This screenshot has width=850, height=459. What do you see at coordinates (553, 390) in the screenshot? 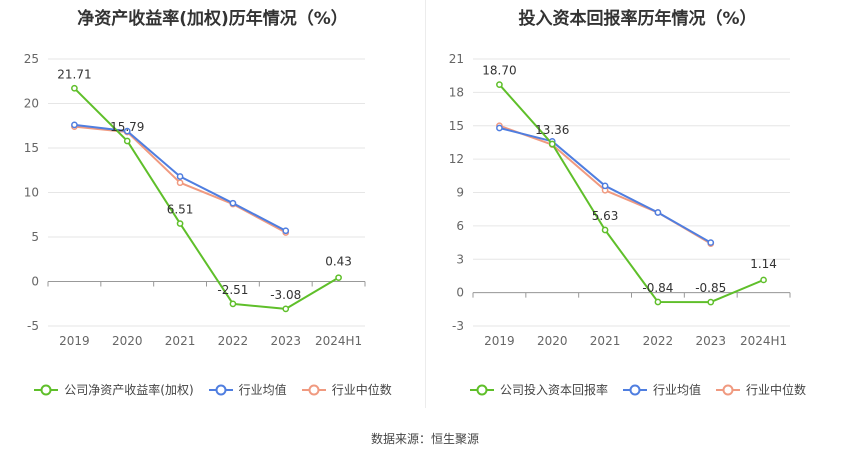
I see `legend-label-company: 公司投入资本回报率` at bounding box center [553, 390].